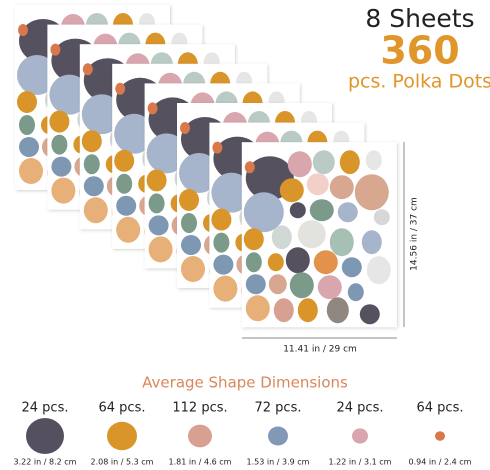  Describe the element at coordinates (199, 408) in the screenshot. I see `shape-count: 112 pcs.` at that location.